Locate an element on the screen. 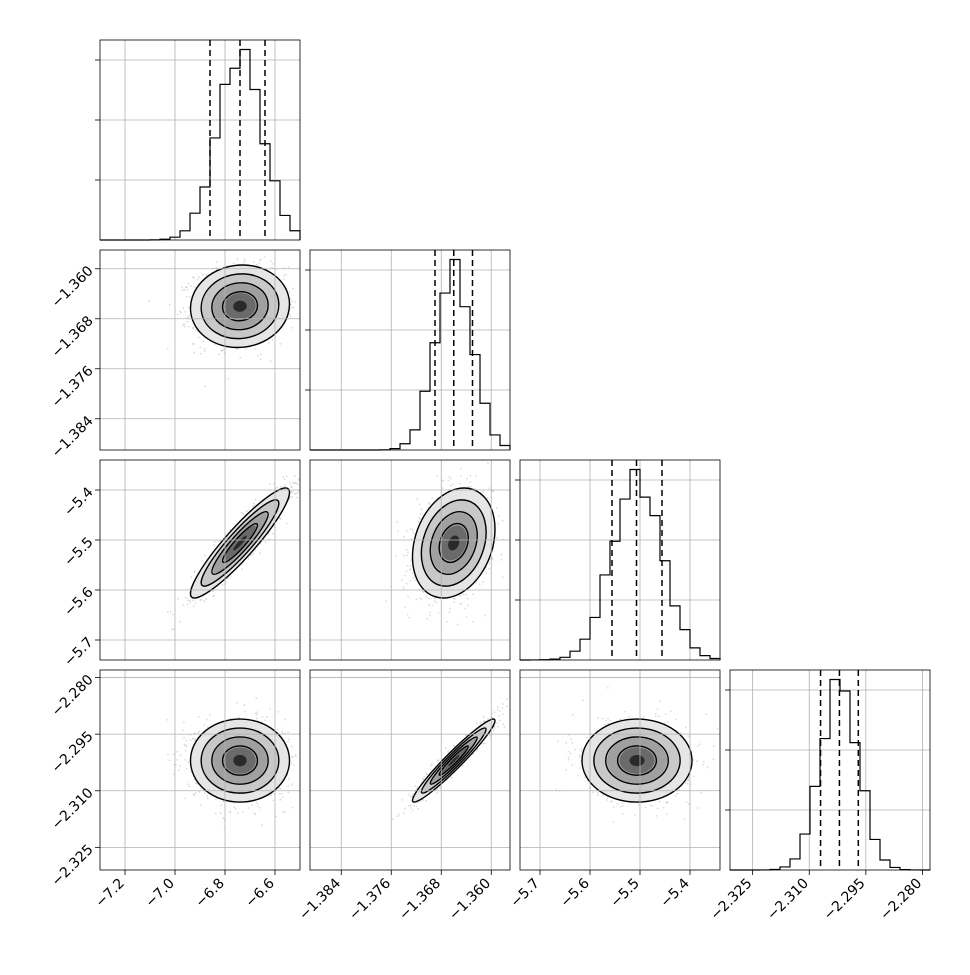  grid-lines is located at coordinates (200, 560).